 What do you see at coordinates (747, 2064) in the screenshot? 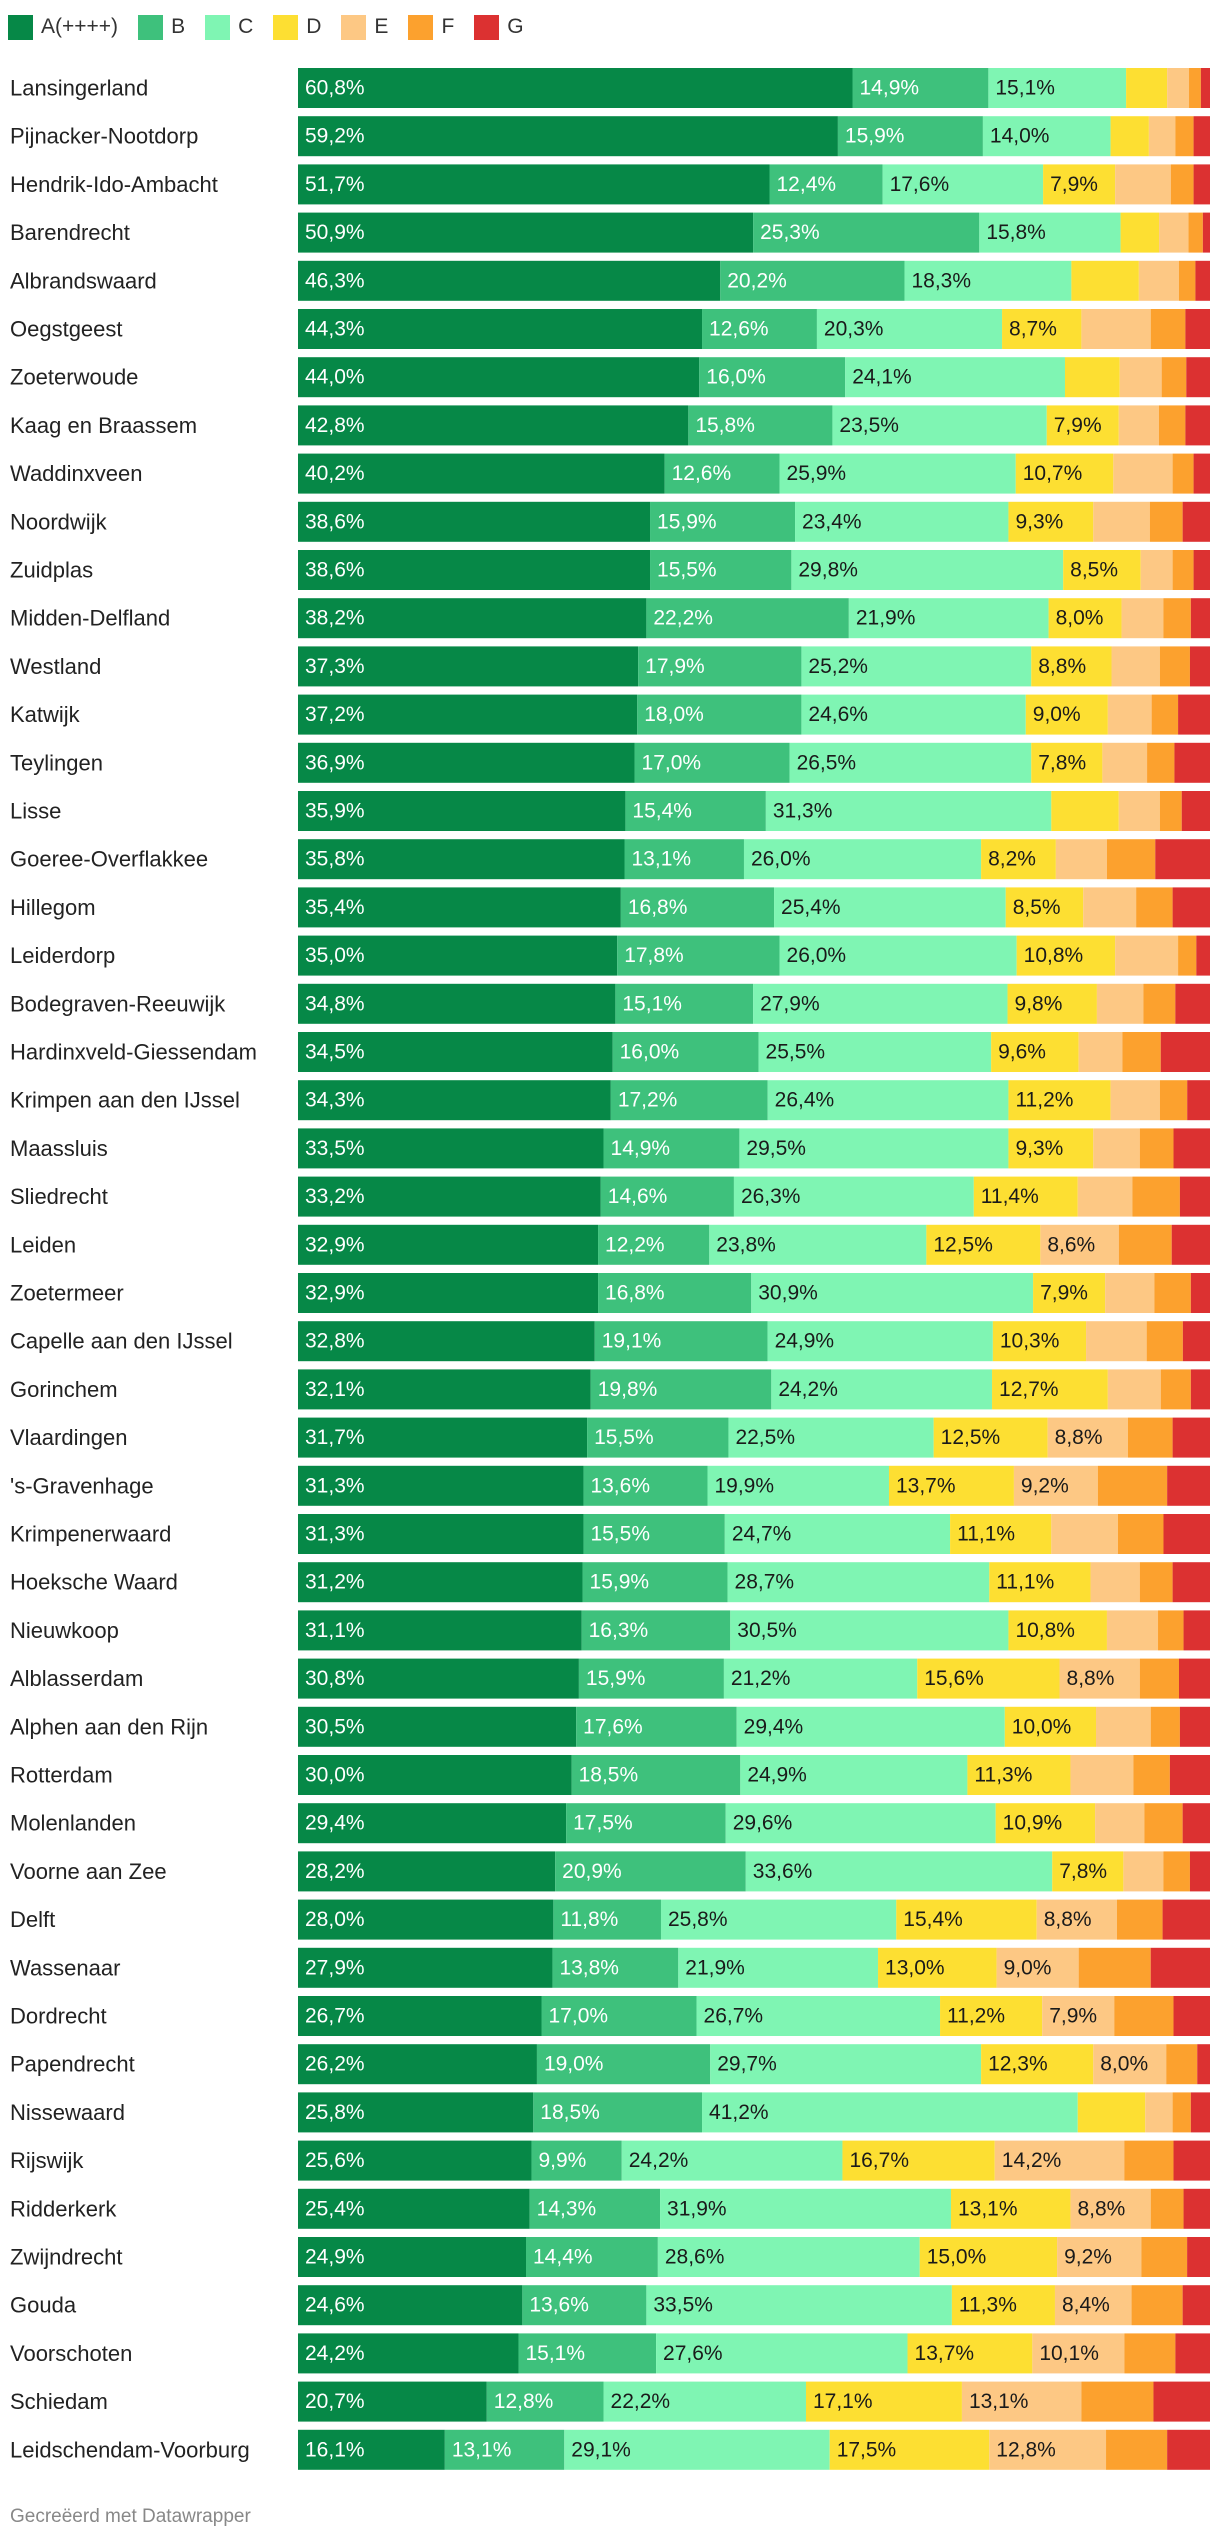
I see `data-label: 29,7%` at bounding box center [747, 2064].